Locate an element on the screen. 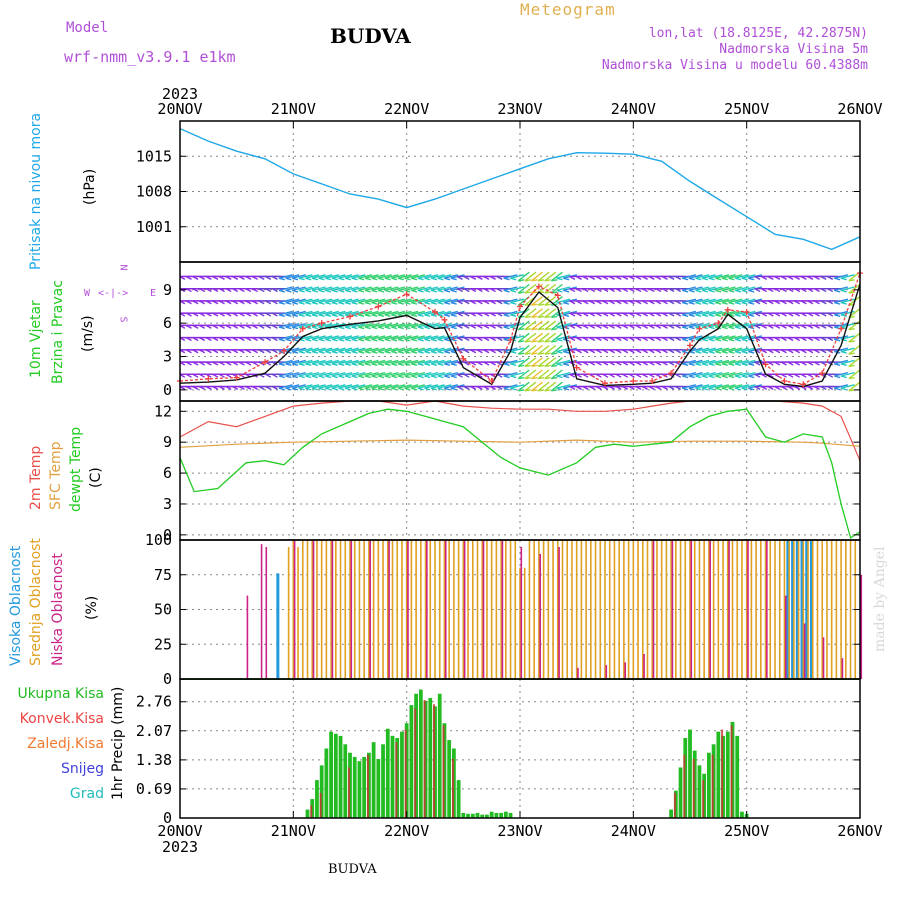 This screenshot has height=900, width=900. xtick-label-bottom: 24NOV is located at coordinates (633, 831).